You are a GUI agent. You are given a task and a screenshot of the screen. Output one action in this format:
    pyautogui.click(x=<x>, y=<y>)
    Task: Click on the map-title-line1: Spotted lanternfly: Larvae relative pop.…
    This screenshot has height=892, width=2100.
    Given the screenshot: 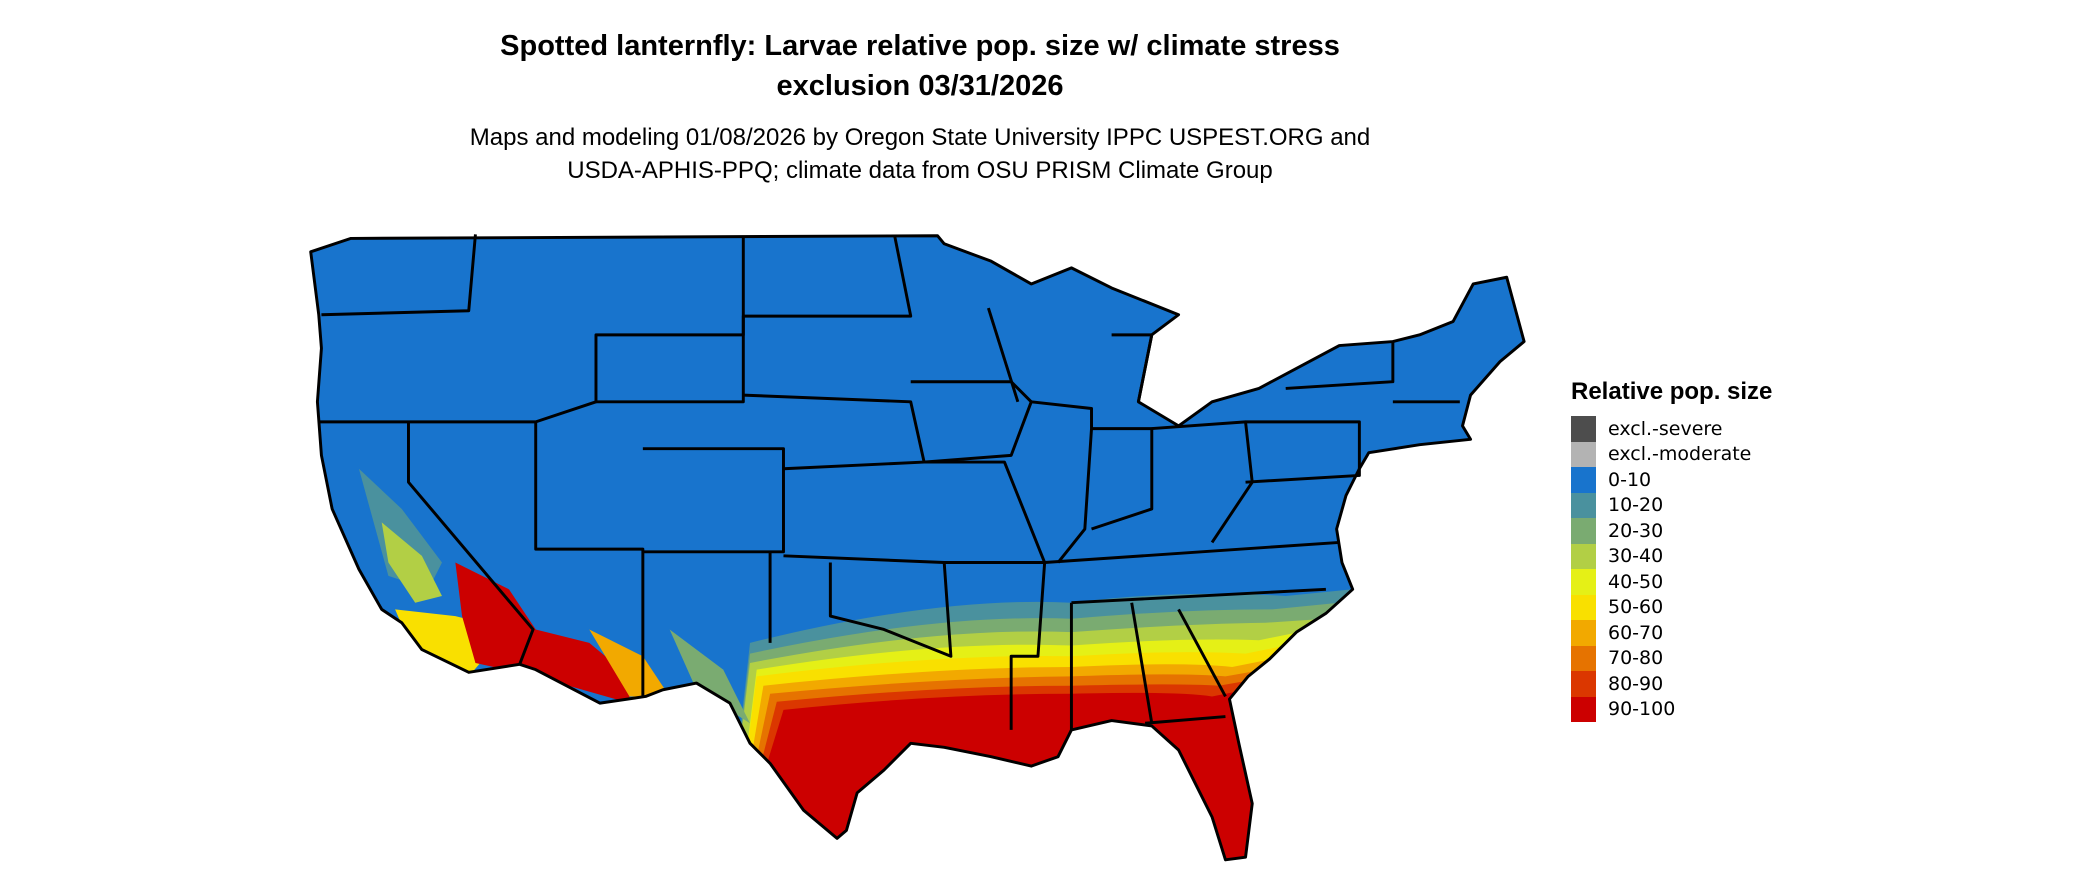 What is the action you would take?
    pyautogui.click(x=920, y=46)
    